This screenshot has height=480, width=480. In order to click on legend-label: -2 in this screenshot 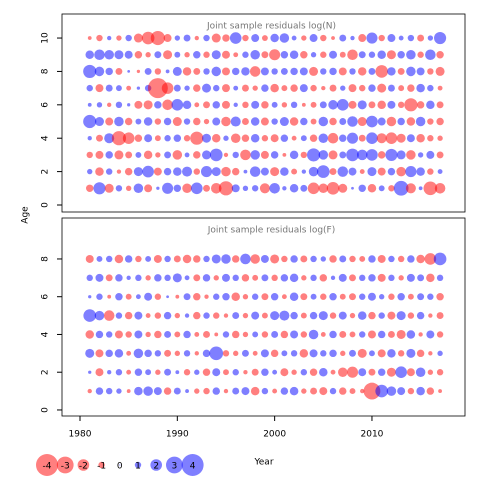, I will do `click(83, 467)`.